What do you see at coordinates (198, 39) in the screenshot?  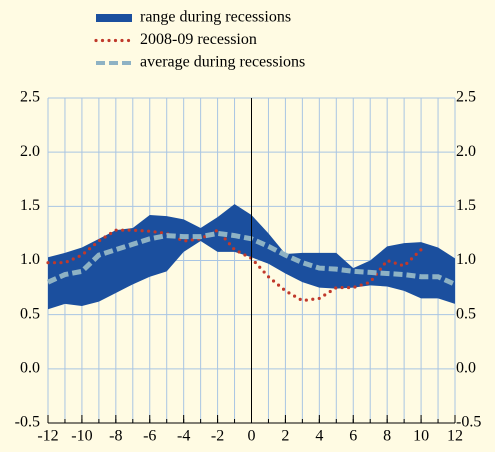 I see `legend-label: 2008-09 recession` at bounding box center [198, 39].